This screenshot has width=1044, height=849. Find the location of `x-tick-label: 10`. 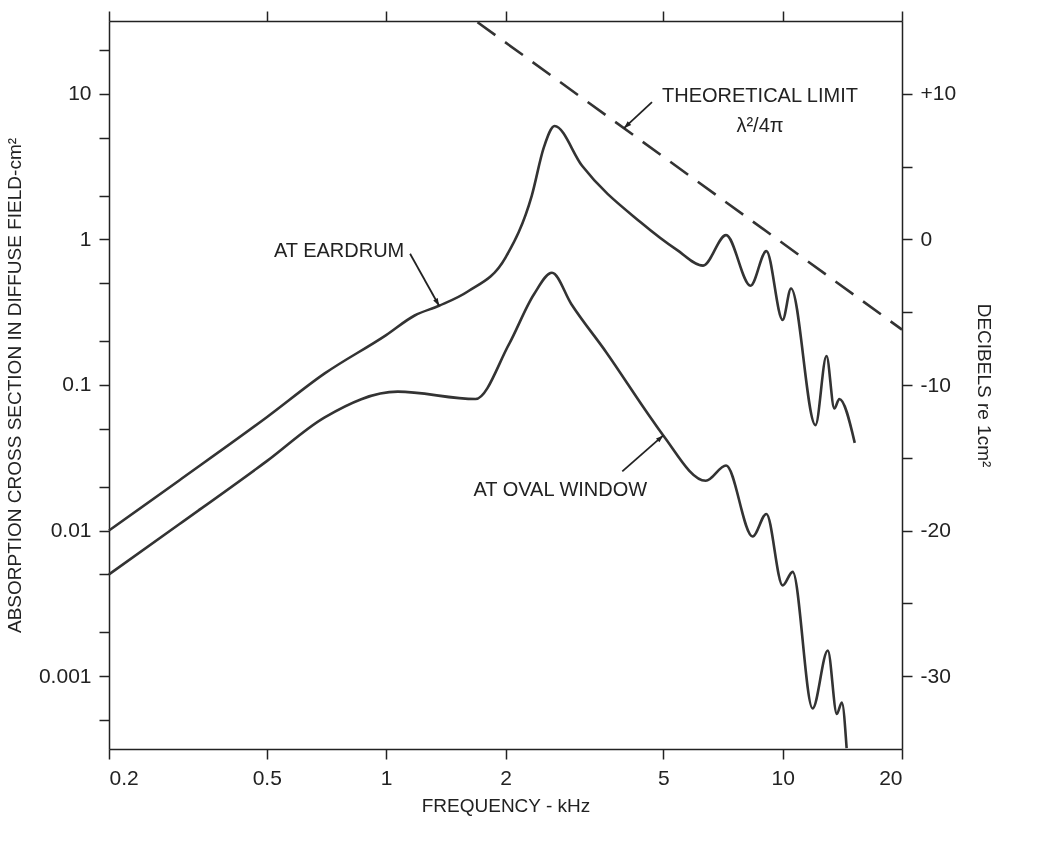

x-tick-label: 10 is located at coordinates (783, 777).